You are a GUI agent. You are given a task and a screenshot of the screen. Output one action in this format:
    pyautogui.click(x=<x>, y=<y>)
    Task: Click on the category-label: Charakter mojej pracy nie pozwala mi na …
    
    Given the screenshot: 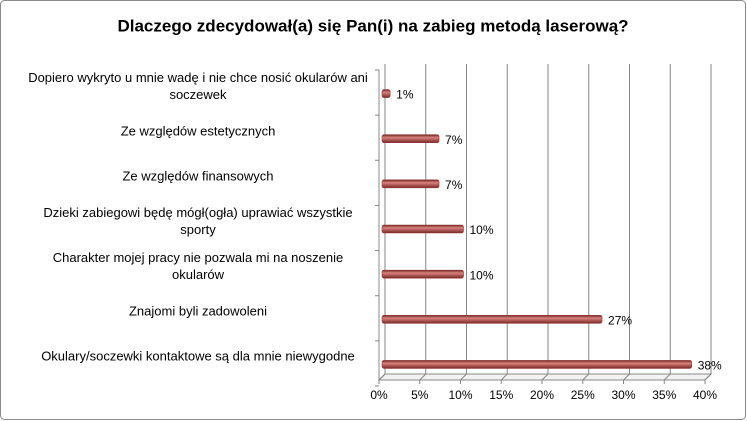 What is the action you would take?
    pyautogui.click(x=198, y=266)
    